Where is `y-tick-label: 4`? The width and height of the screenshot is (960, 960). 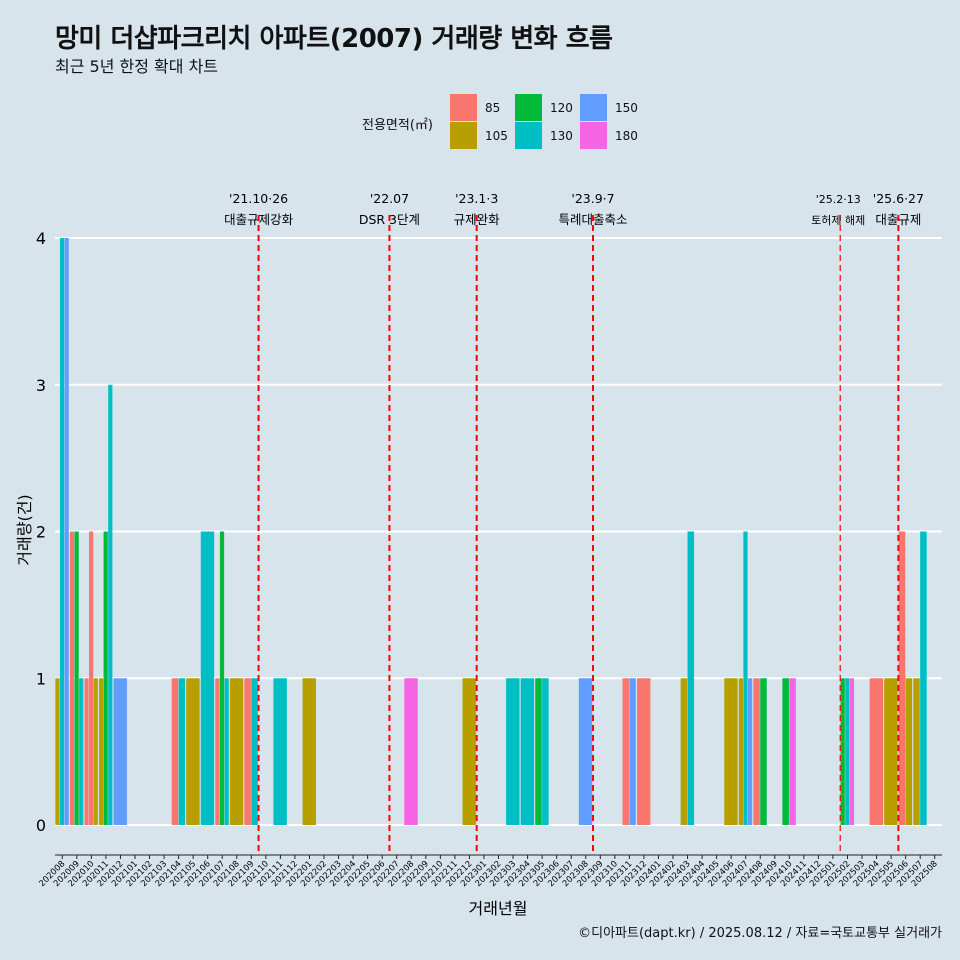 y-tick-label: 4 is located at coordinates (41, 238).